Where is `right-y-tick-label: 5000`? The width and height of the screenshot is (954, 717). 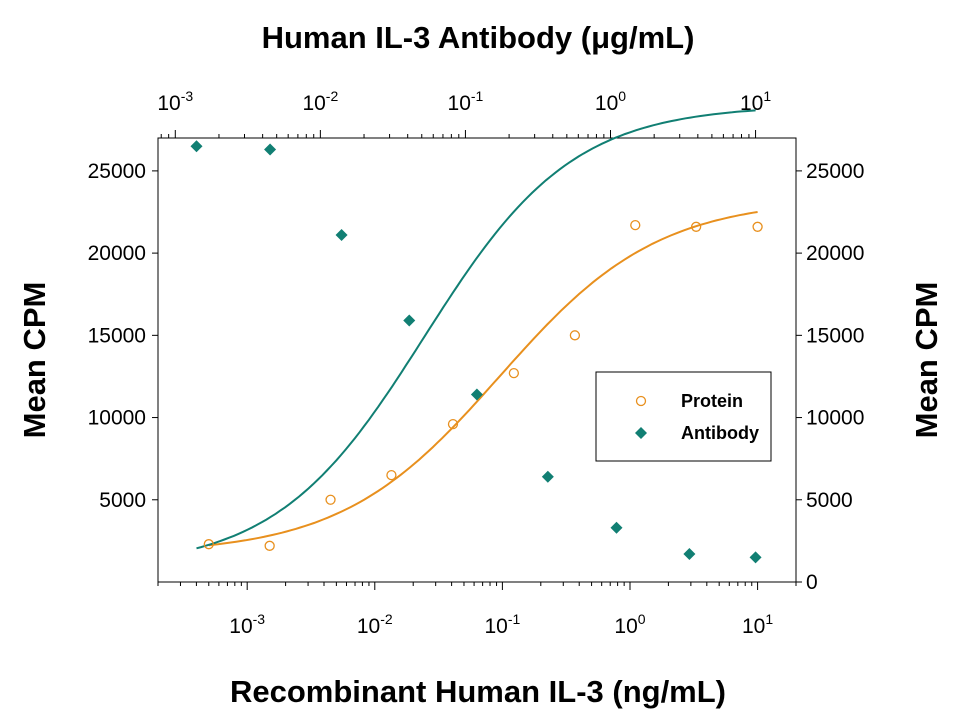
right-y-tick-label: 5000 is located at coordinates (829, 500).